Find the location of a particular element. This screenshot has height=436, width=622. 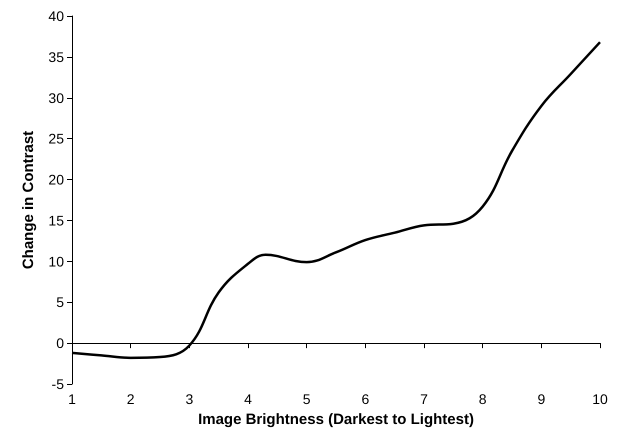

x-tick-label: 8 is located at coordinates (482, 399).